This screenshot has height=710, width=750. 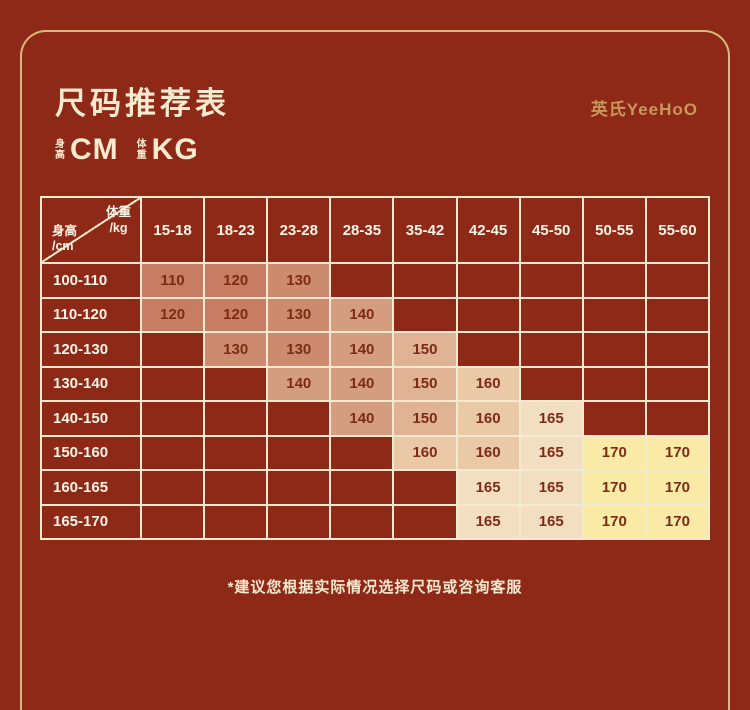 I want to click on units-row: 身高 CM 体重 KG, so click(x=127, y=150).